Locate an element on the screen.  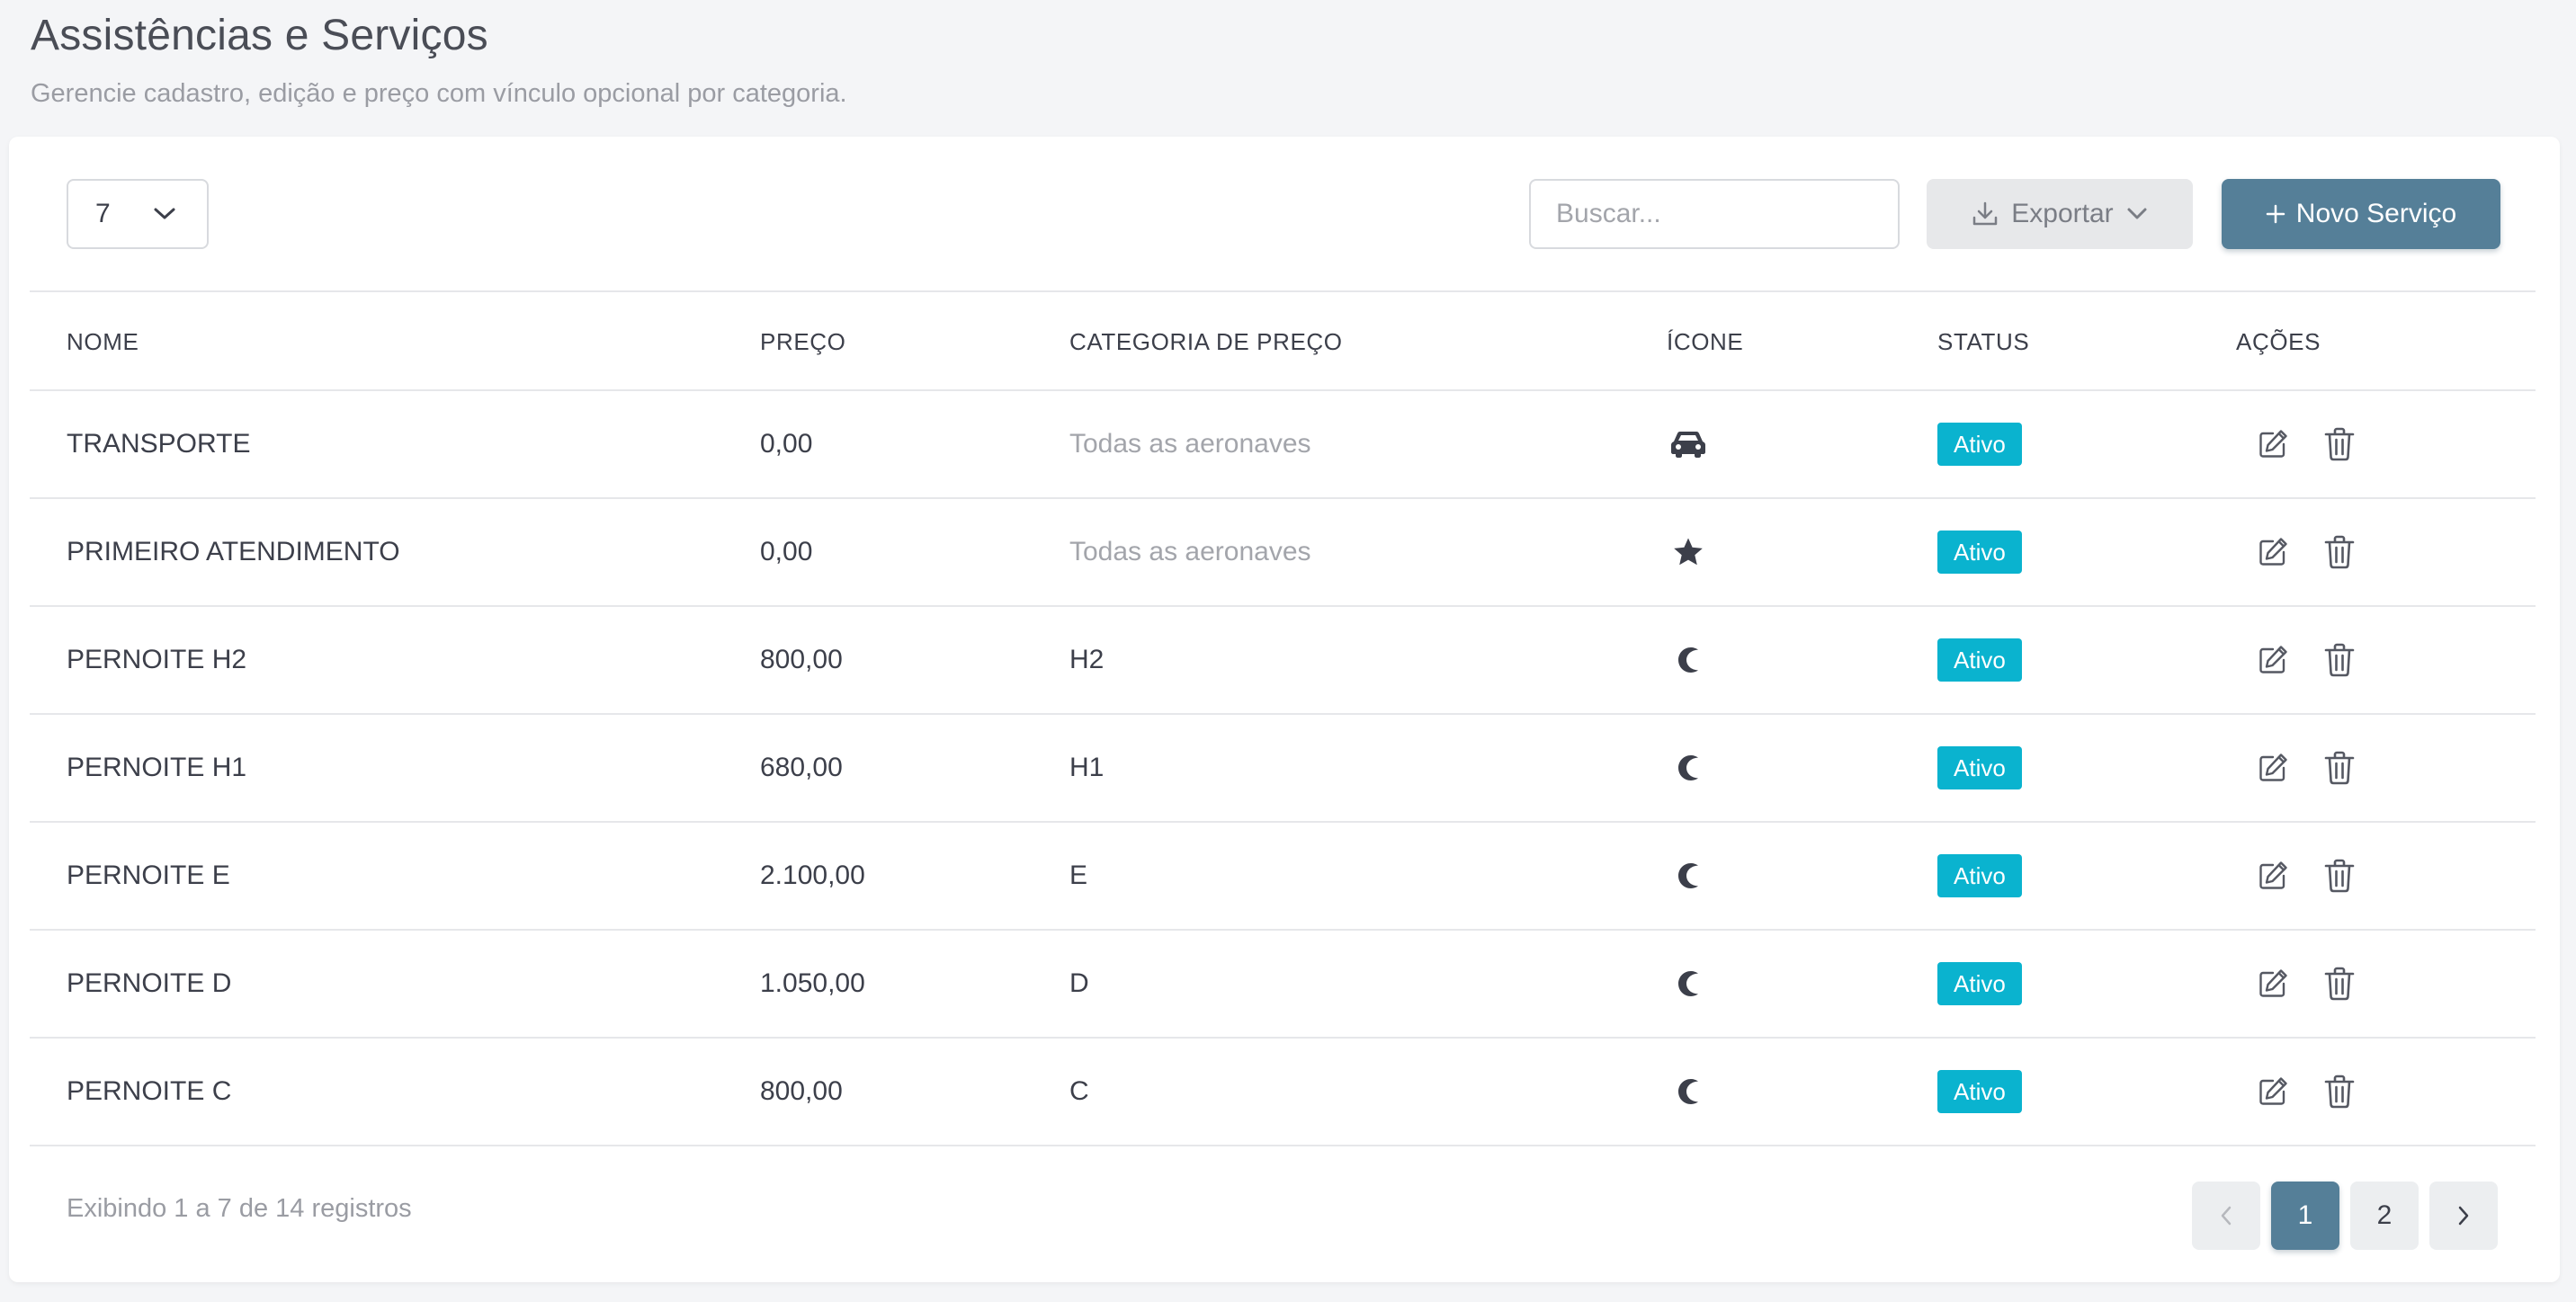
service-name: PRIMEIRO ATENDIMENTO is located at coordinates (233, 551).